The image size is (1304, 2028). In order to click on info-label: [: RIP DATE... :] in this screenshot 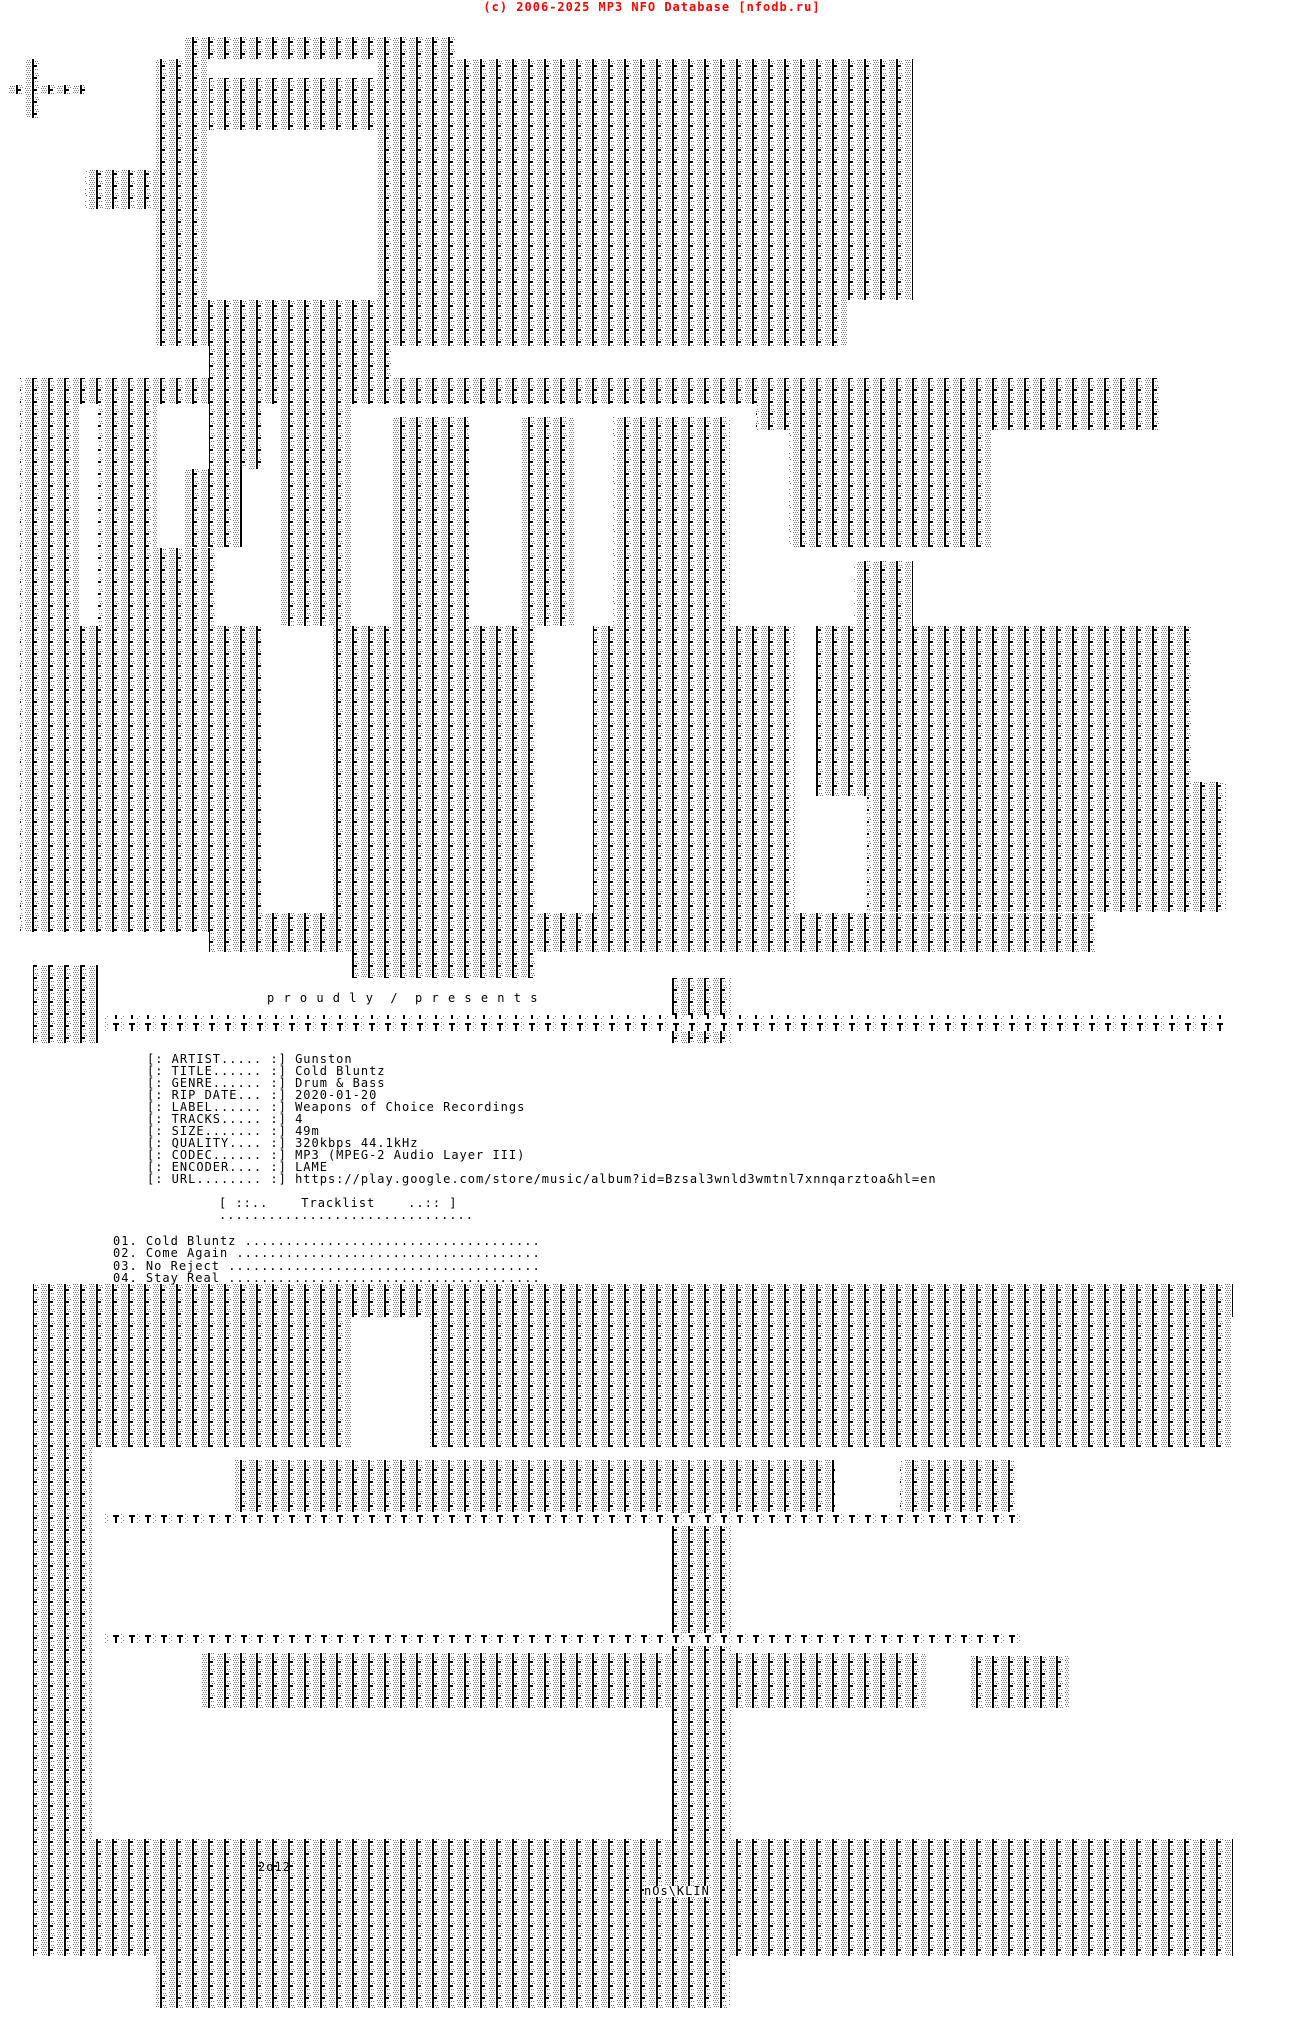, I will do `click(217, 1095)`.